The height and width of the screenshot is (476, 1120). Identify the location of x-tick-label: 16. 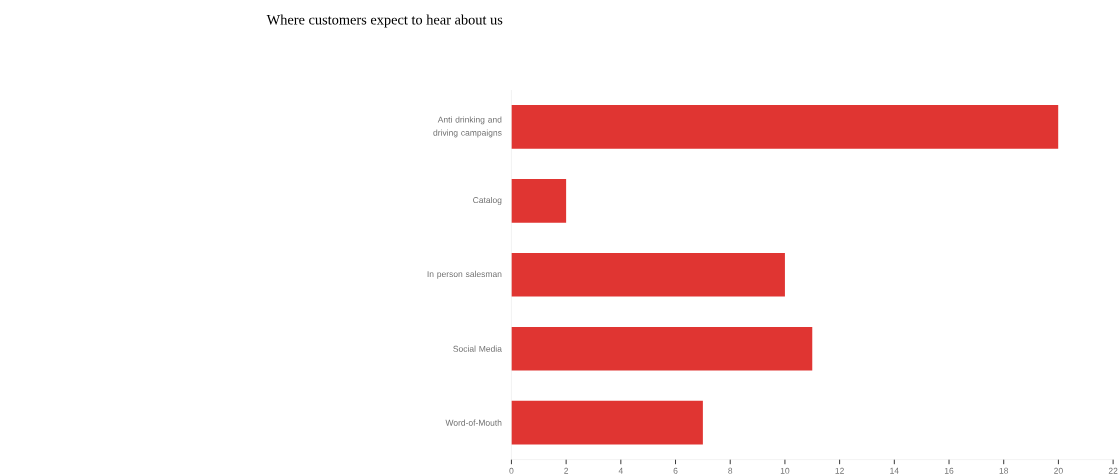
(949, 470).